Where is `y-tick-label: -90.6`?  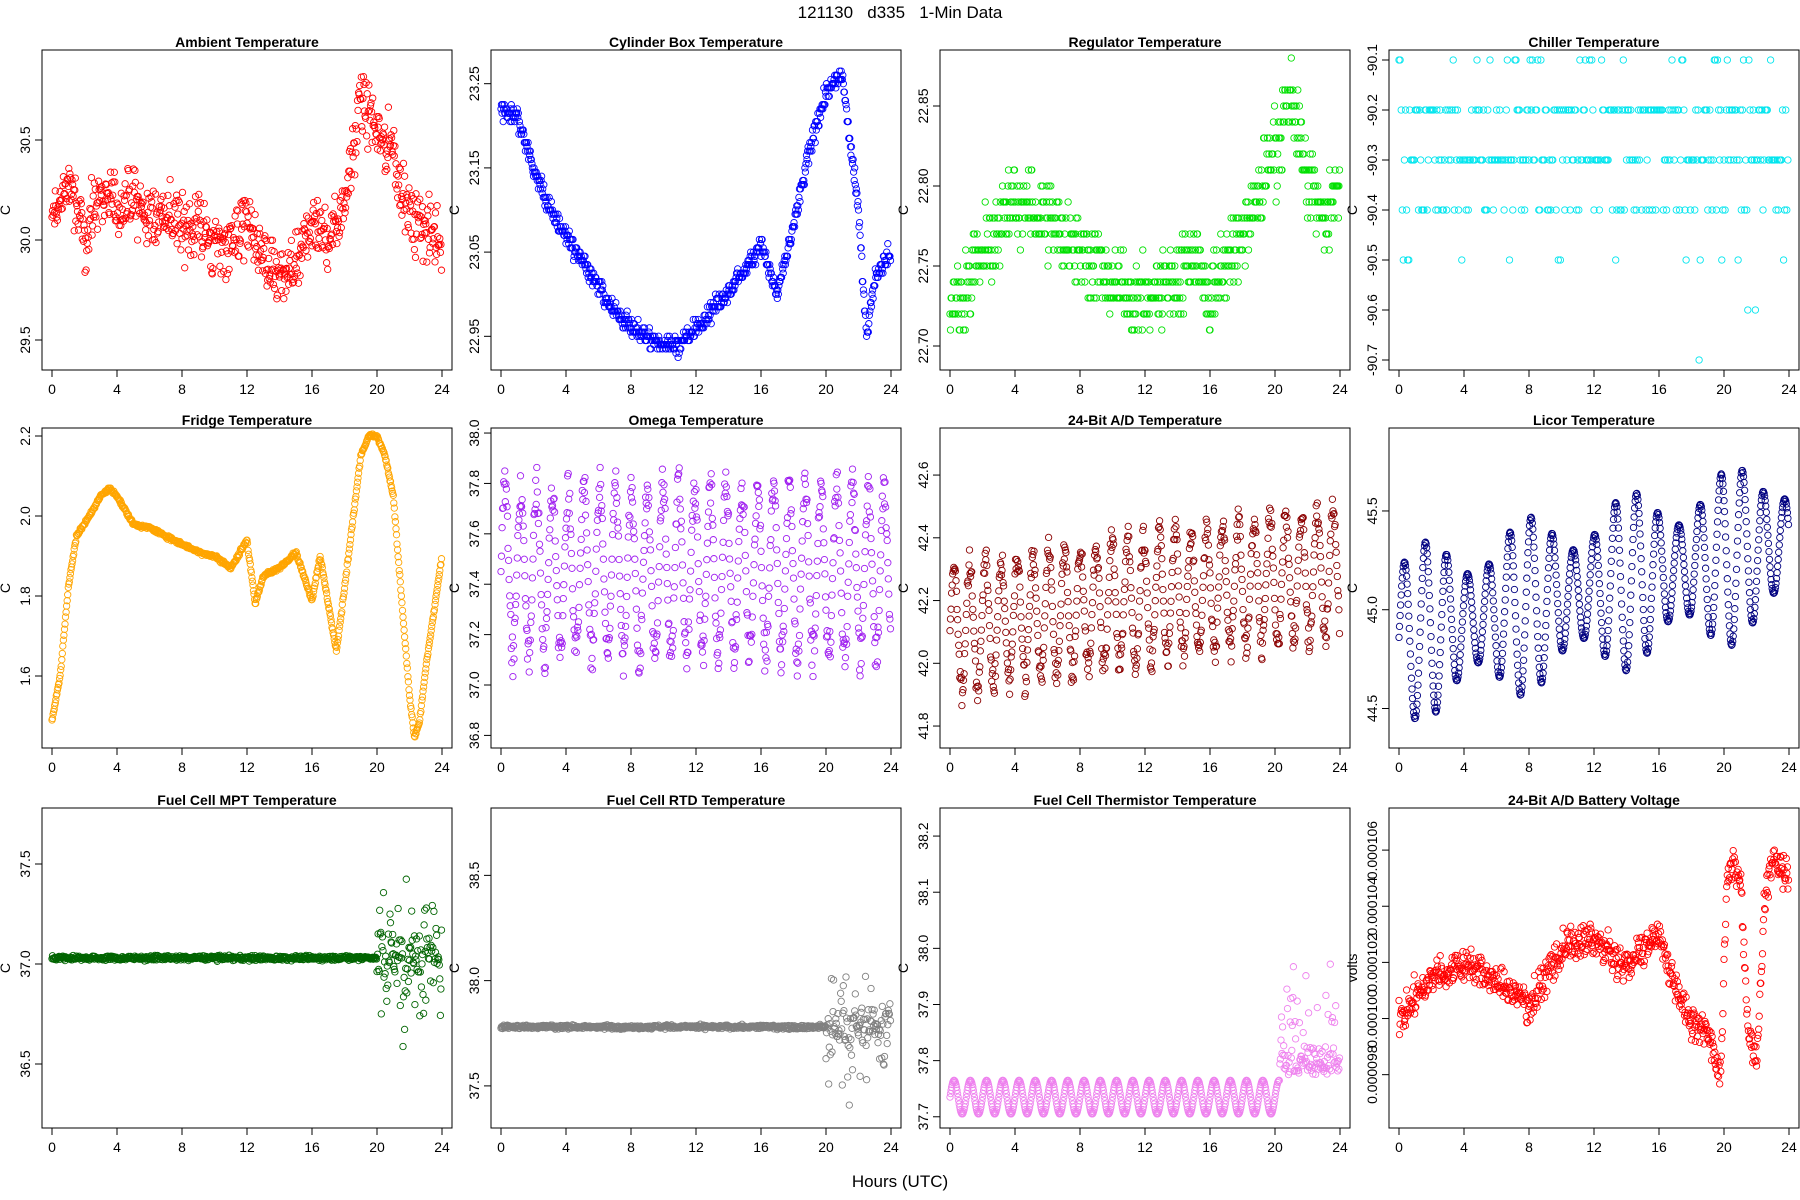 y-tick-label: -90.6 is located at coordinates (1372, 310).